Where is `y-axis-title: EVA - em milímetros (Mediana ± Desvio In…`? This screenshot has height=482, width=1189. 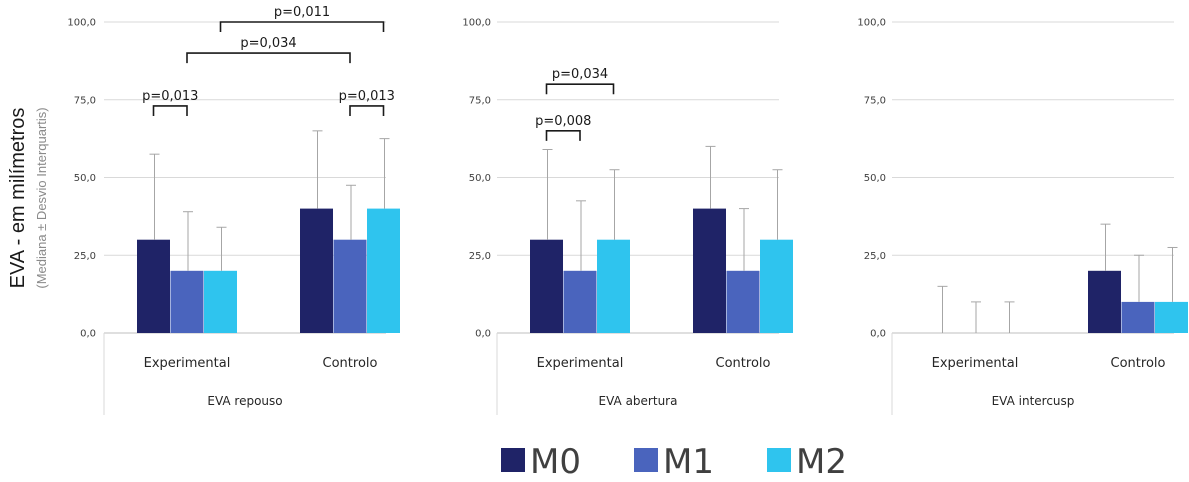 y-axis-title: EVA - em milímetros (Mediana ± Desvio In… is located at coordinates (28, 197).